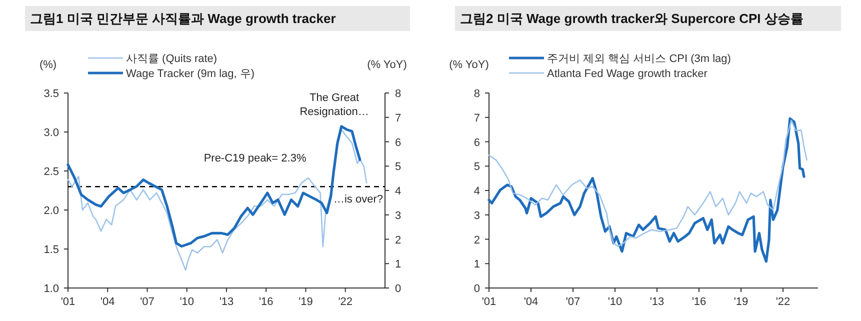 Image resolution: width=861 pixels, height=321 pixels. Describe the element at coordinates (639, 59) in the screenshot. I see `legend-label: 주거비 제외 핵심 서비스 CPI (3m lag)` at that location.